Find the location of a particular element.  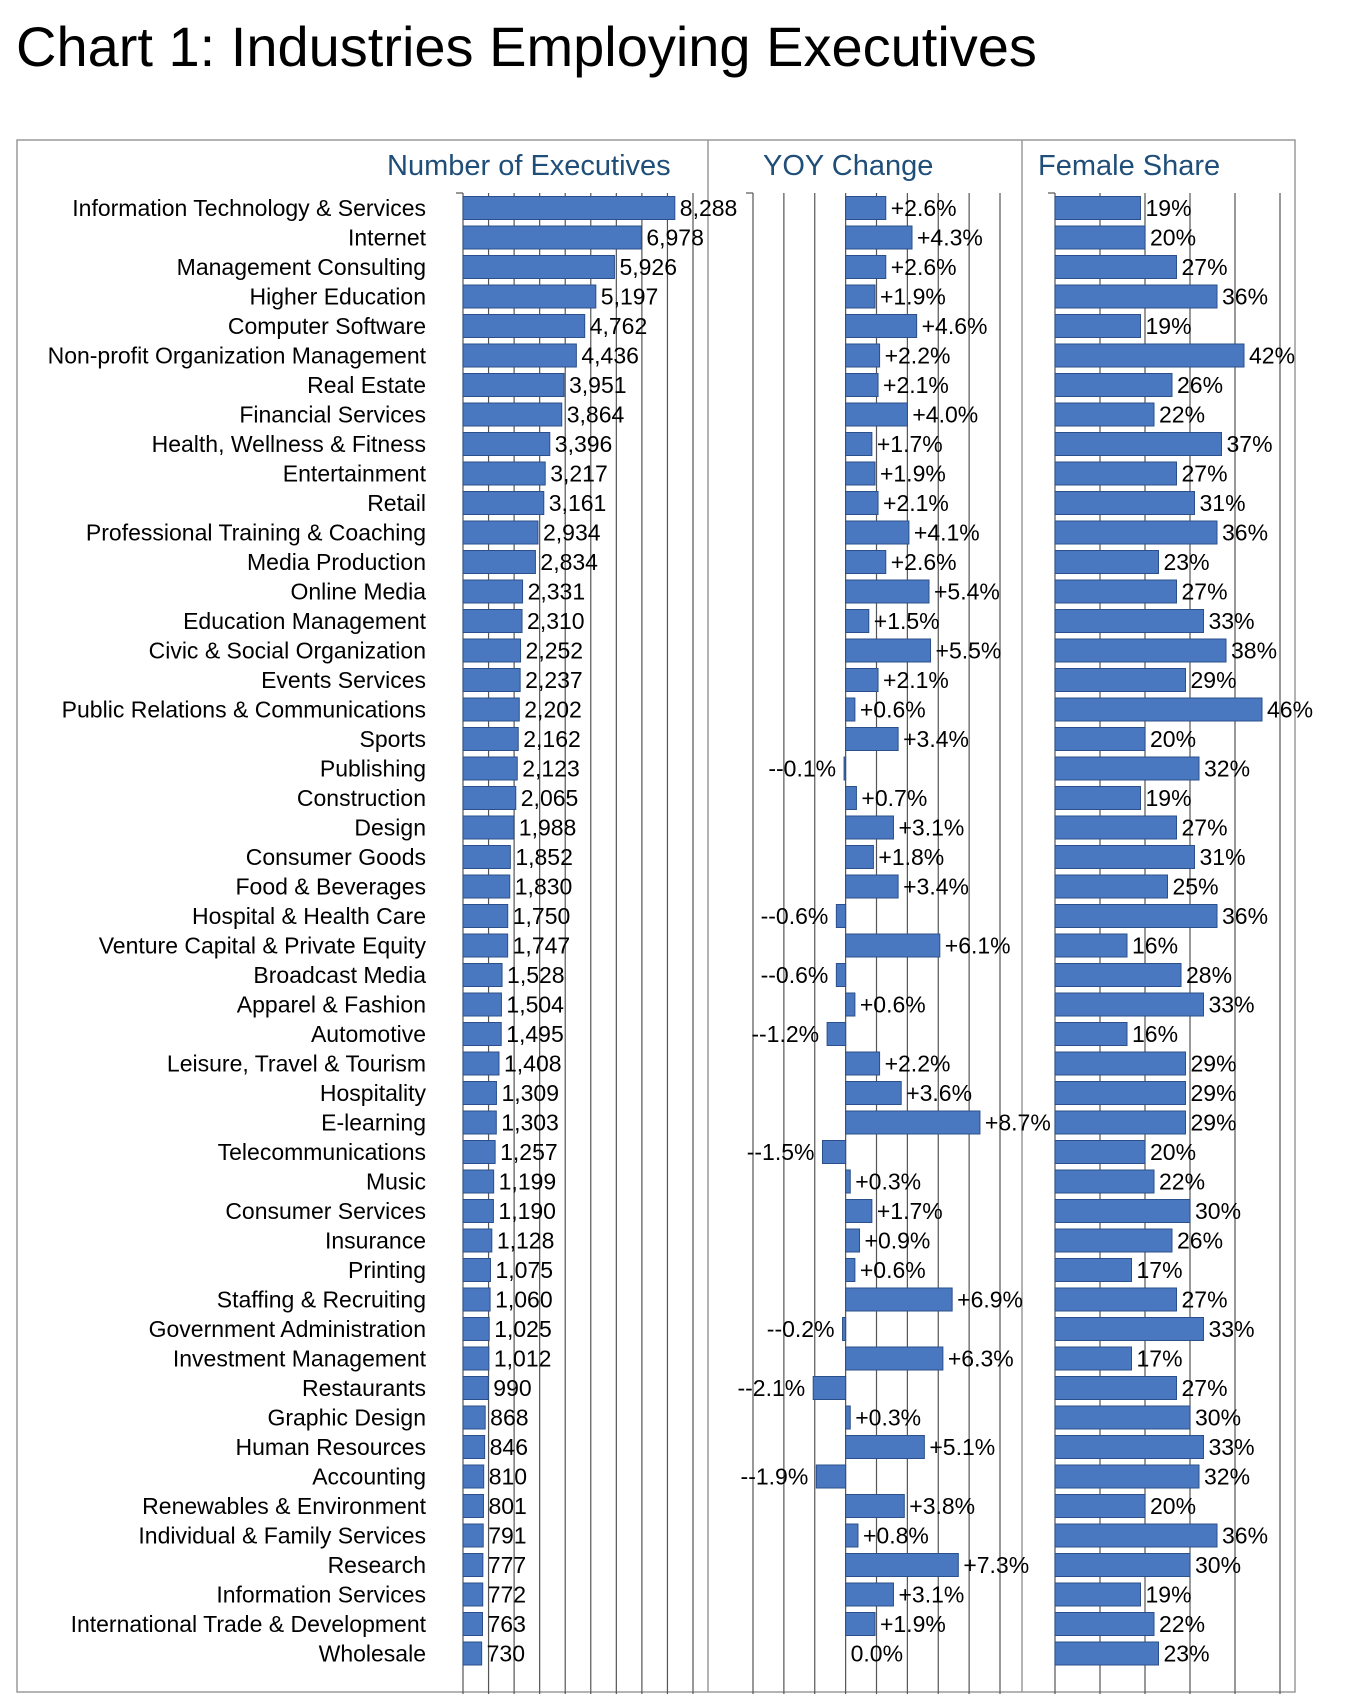

data-label-yoy: +6.9% is located at coordinates (990, 1300).